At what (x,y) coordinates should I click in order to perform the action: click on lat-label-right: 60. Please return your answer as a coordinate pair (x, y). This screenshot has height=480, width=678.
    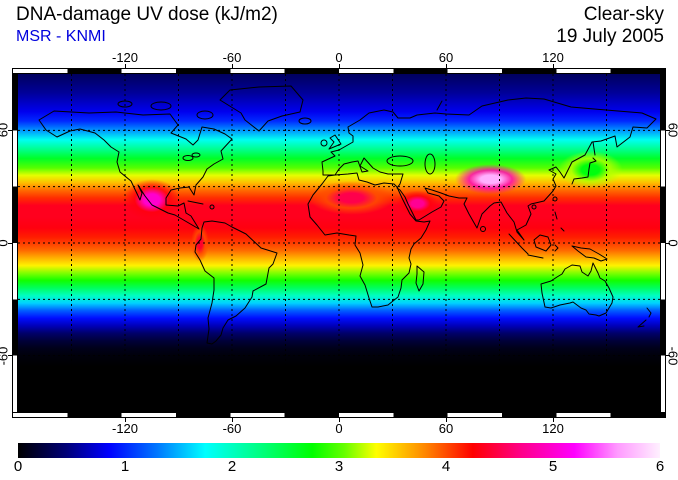
    Looking at the image, I should click on (671, 130).